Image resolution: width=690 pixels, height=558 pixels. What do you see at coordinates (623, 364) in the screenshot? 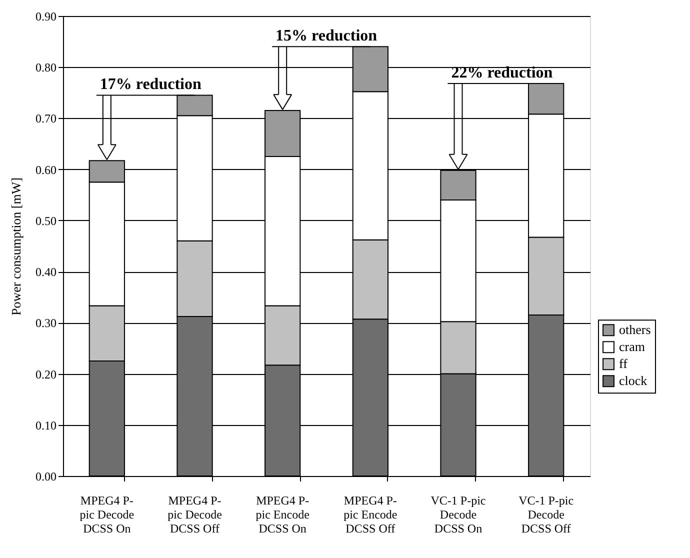
I see `legend-label: ff` at bounding box center [623, 364].